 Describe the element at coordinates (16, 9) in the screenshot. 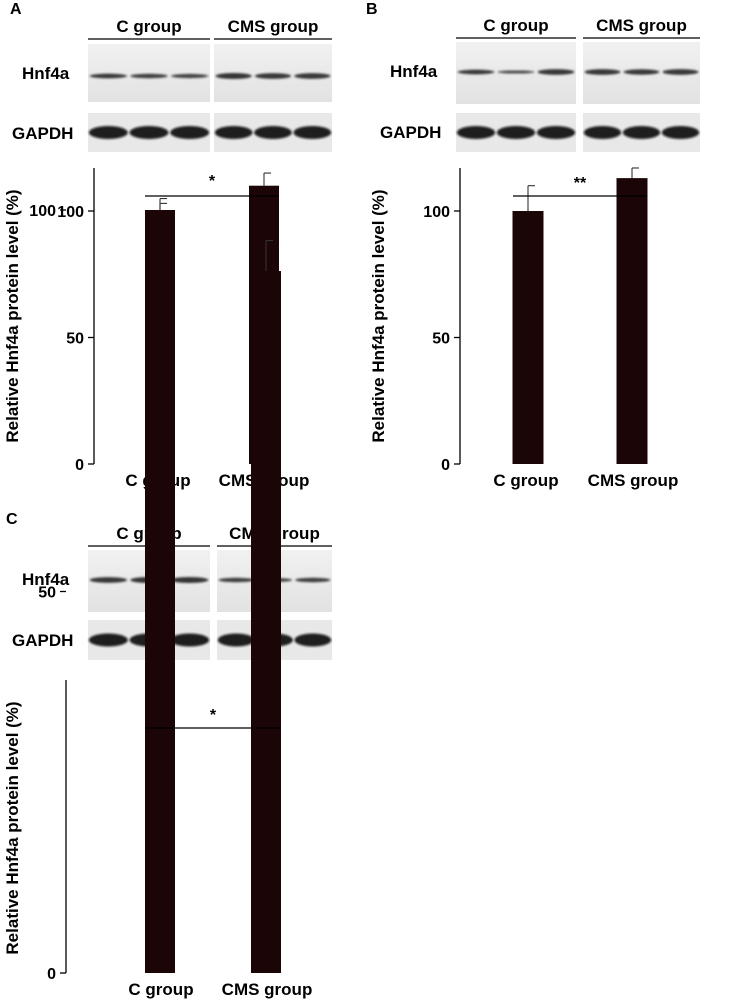

I see `panel-letter: A` at that location.